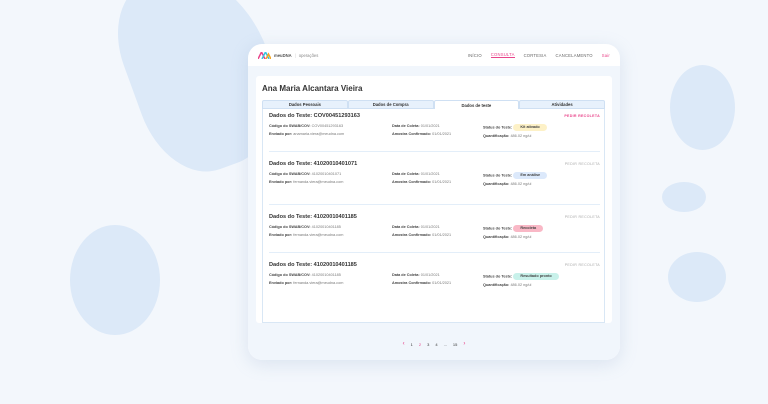 This screenshot has height=404, width=768. Describe the element at coordinates (390, 104) in the screenshot. I see `tab-dados-compra: Dados de Compra` at that location.